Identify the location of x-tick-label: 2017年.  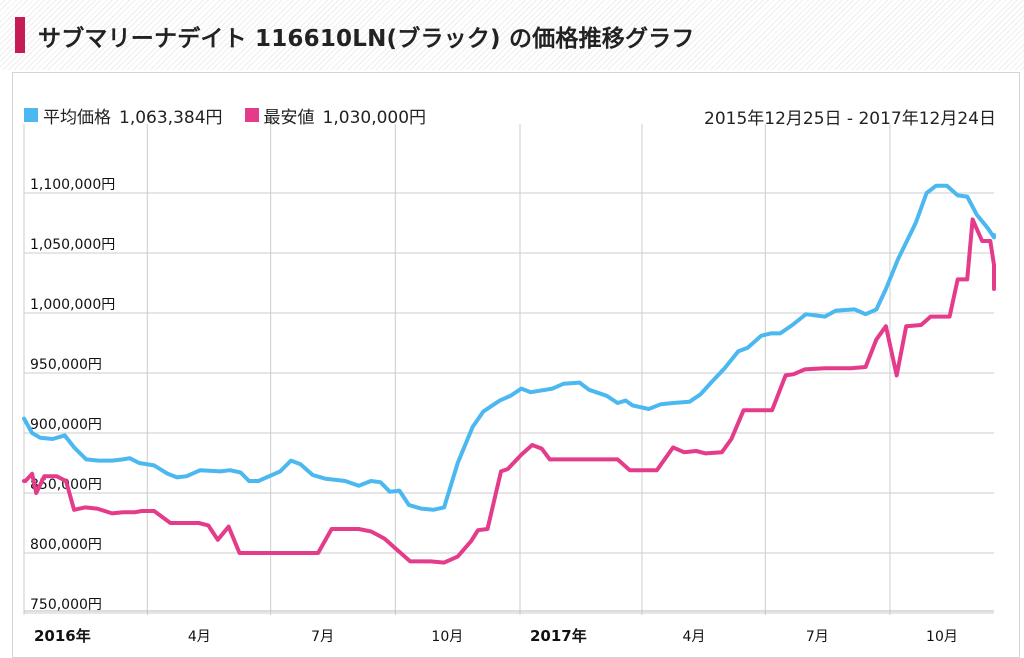
(558, 636).